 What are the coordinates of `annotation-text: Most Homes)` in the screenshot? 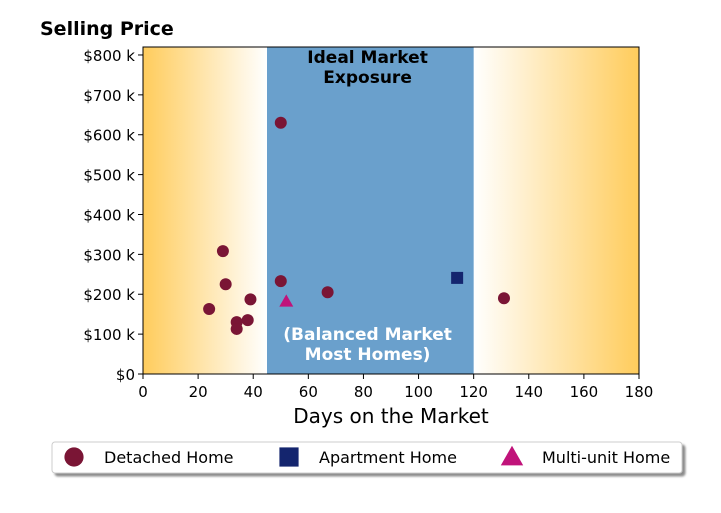 It's located at (368, 355).